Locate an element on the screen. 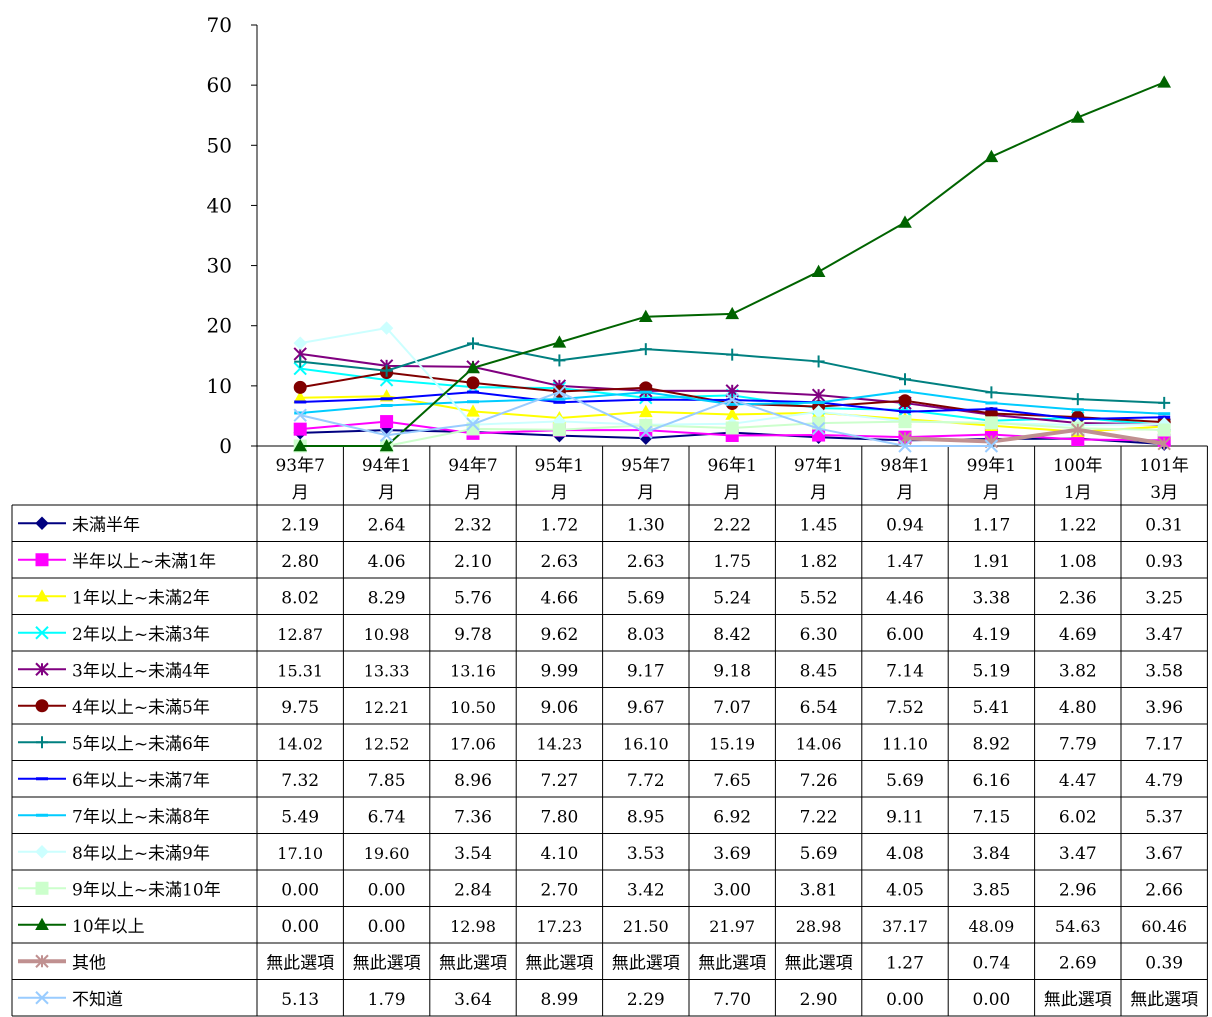  table-cell-value: 3.42 is located at coordinates (646, 890).